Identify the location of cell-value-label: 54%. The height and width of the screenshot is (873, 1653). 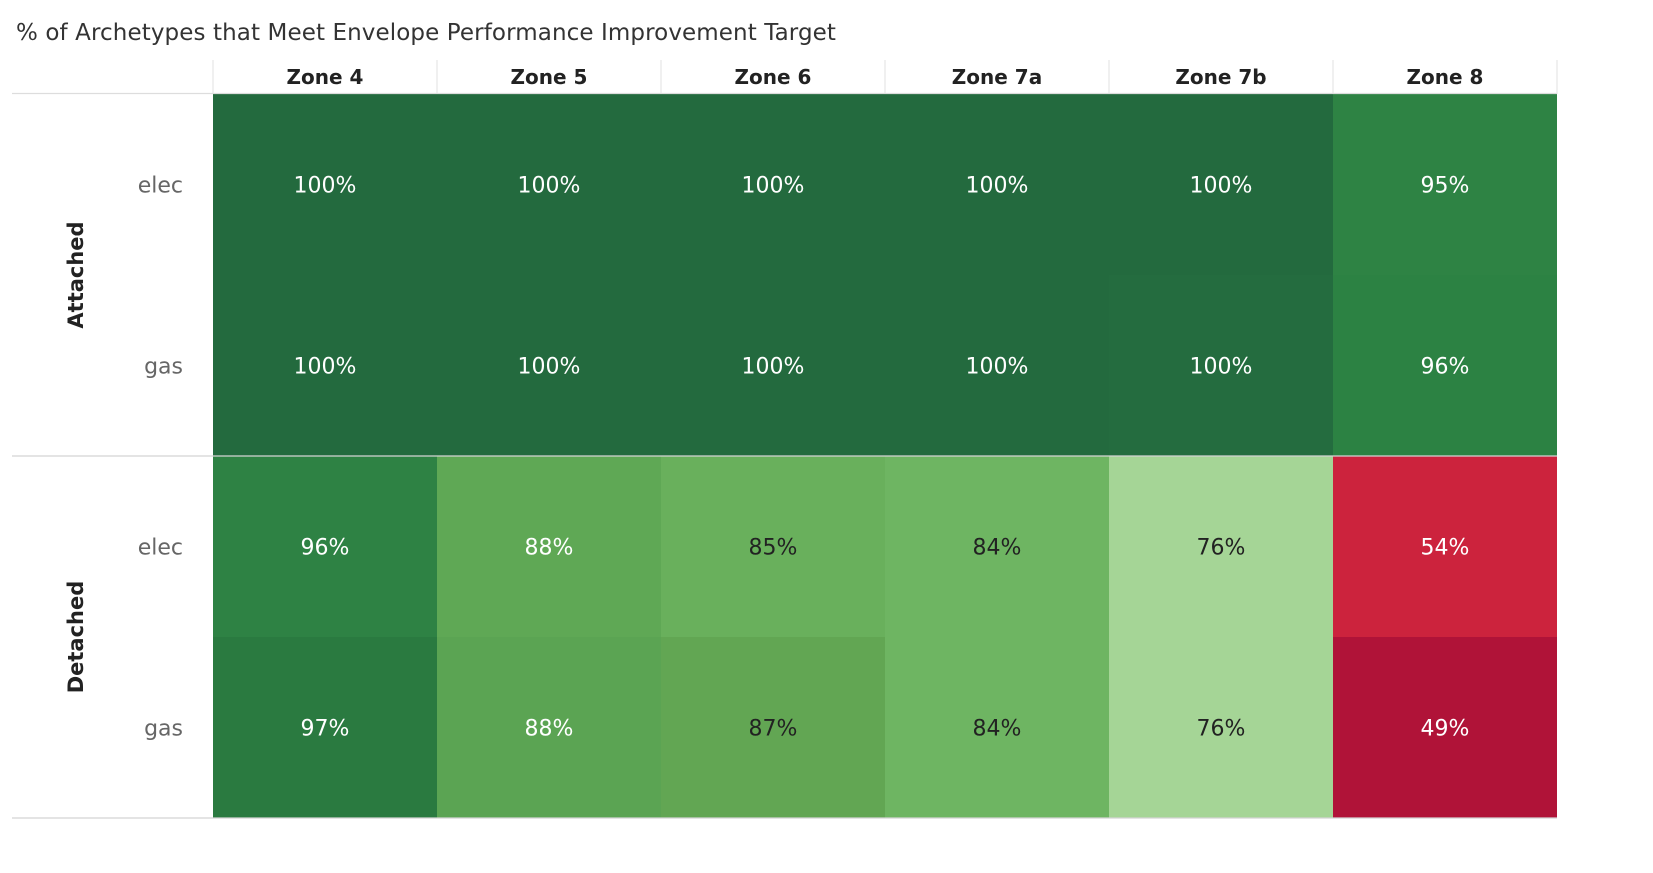
(1445, 548).